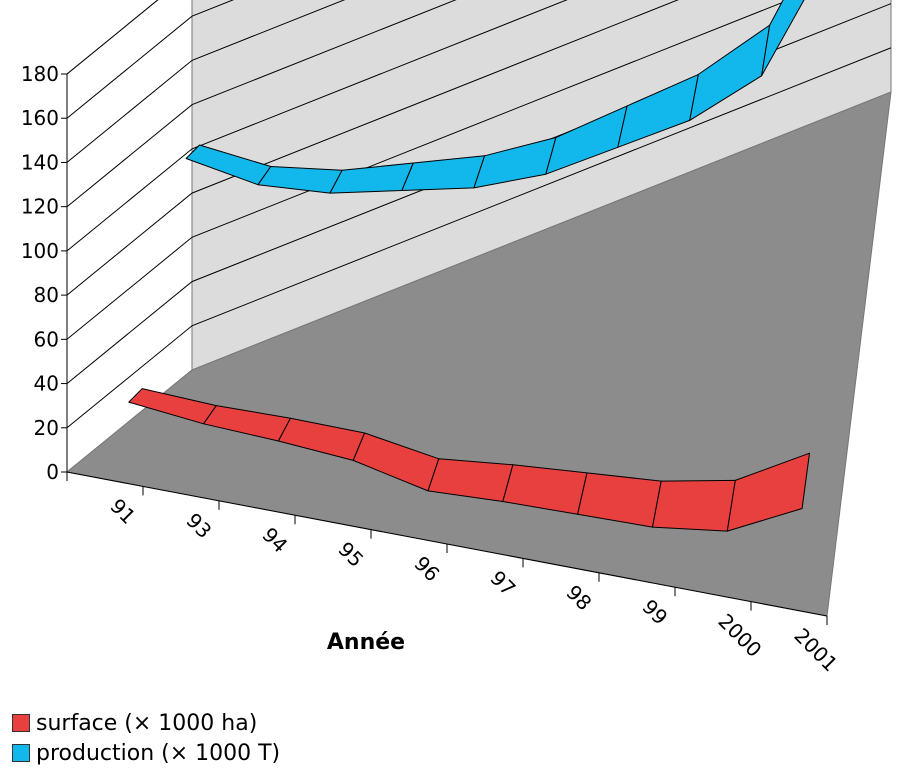  Describe the element at coordinates (40, 74) in the screenshot. I see `y-tick-label: 180` at that location.